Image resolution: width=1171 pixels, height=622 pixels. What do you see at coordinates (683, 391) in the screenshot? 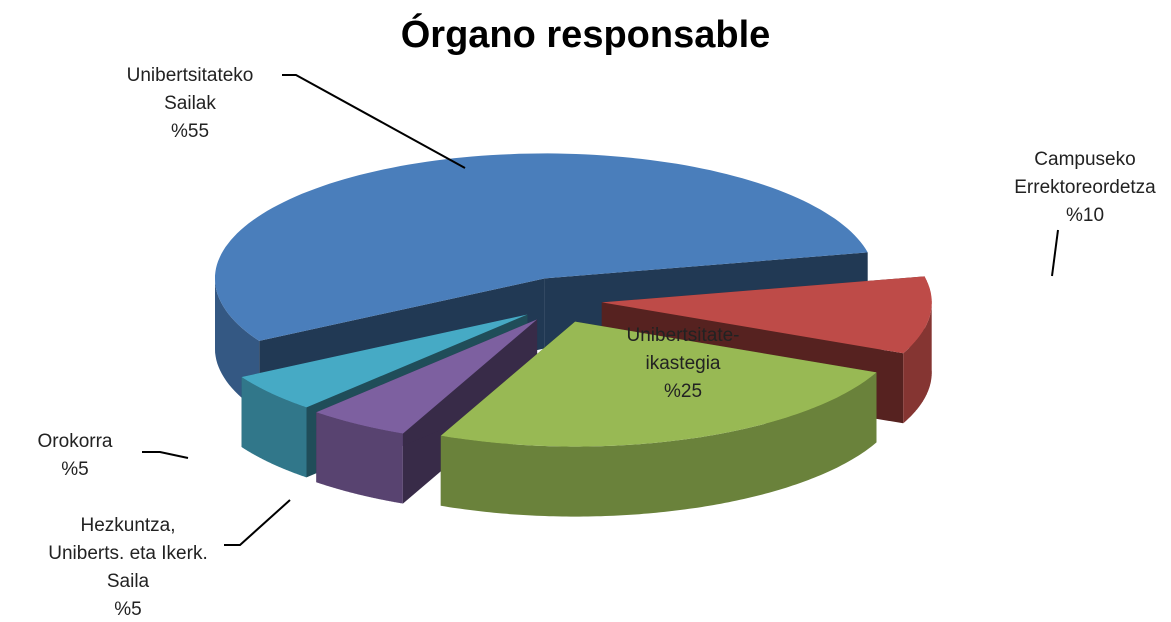
I see `value-label: %25` at bounding box center [683, 391].